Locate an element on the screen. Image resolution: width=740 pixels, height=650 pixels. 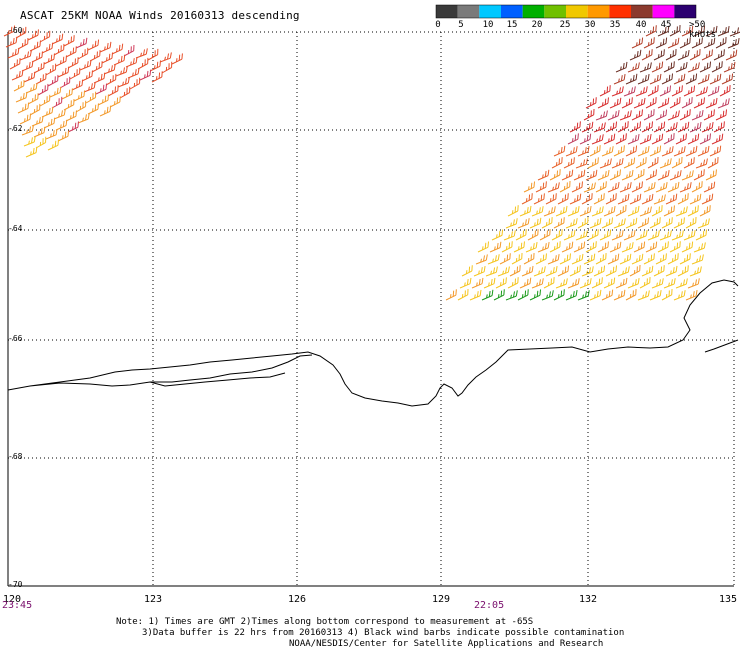
color-scale-label: 20 is located at coordinates (537, 25).